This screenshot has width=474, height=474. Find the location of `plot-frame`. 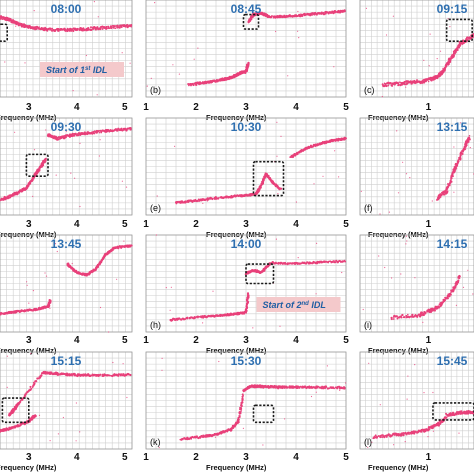

plot-frame is located at coordinates (246, 166).